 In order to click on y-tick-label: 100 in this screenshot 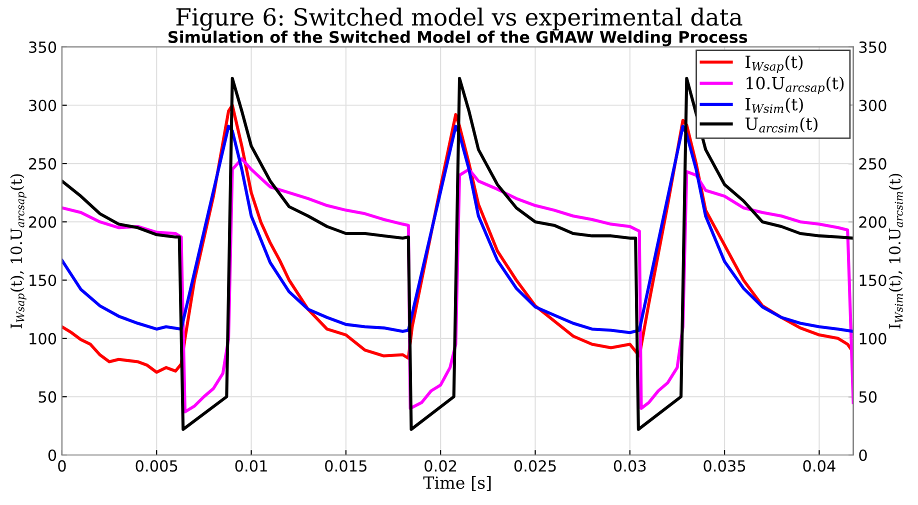, I will do `click(43, 338)`.